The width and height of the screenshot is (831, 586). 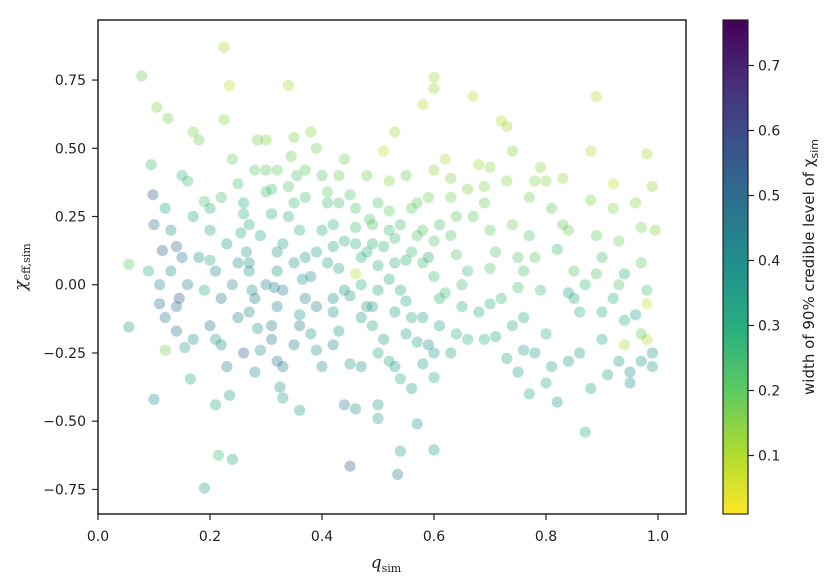 I want to click on colorbar-tick-label: 0.2, so click(x=769, y=392).